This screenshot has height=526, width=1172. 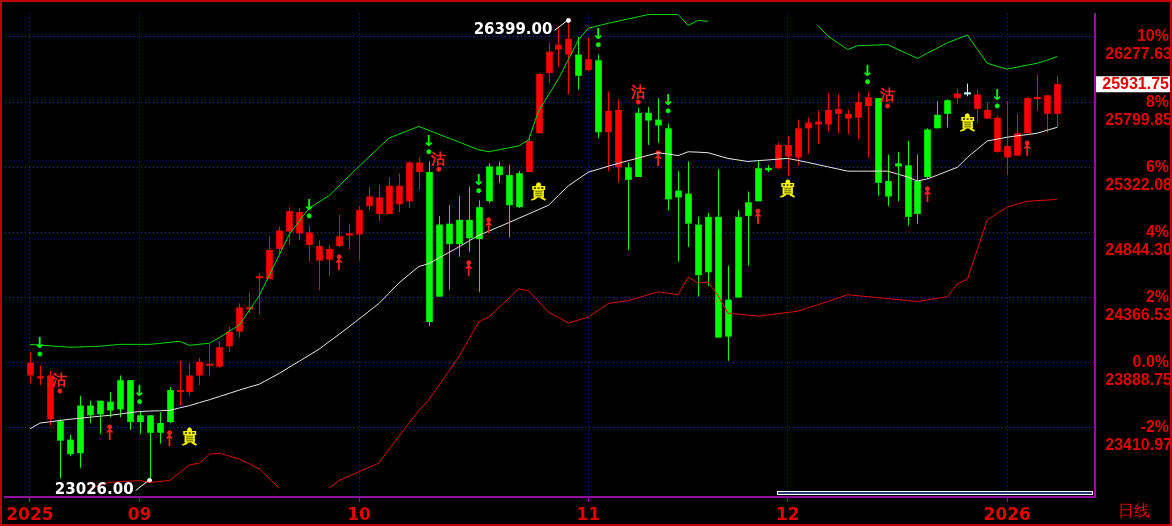 What do you see at coordinates (1007, 513) in the screenshot?
I see `x-tick-label: 2026` at bounding box center [1007, 513].